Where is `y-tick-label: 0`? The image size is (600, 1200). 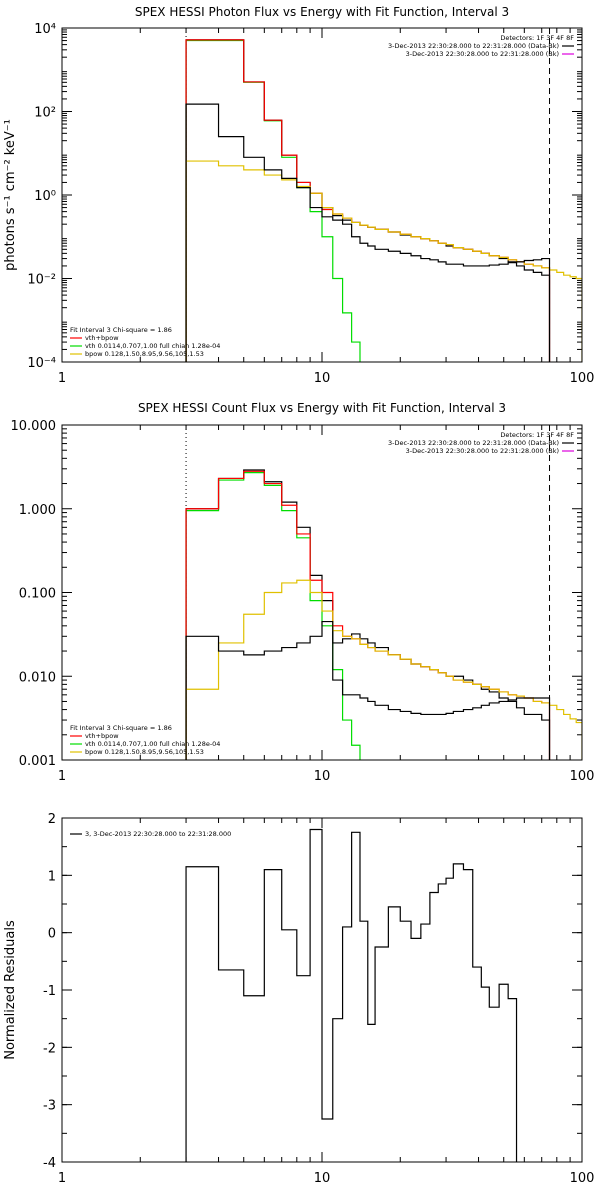 y-tick-label: 0 is located at coordinates (52, 934).